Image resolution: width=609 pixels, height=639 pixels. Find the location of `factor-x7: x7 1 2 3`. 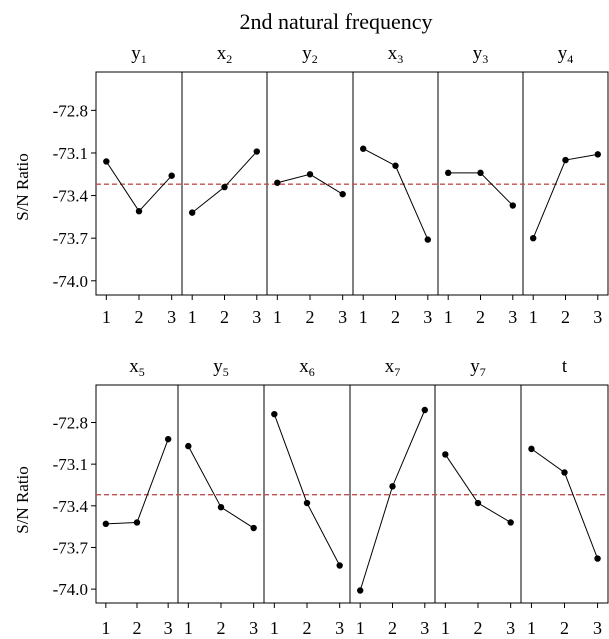

factor-x7: x7 1 2 3 is located at coordinates (393, 497).